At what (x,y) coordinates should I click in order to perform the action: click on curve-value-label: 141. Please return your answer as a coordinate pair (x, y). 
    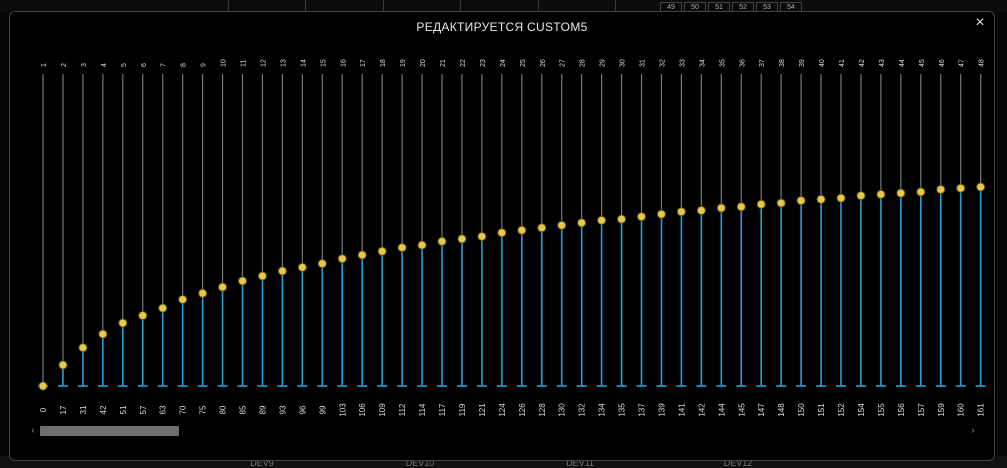
    Looking at the image, I should click on (681, 410).